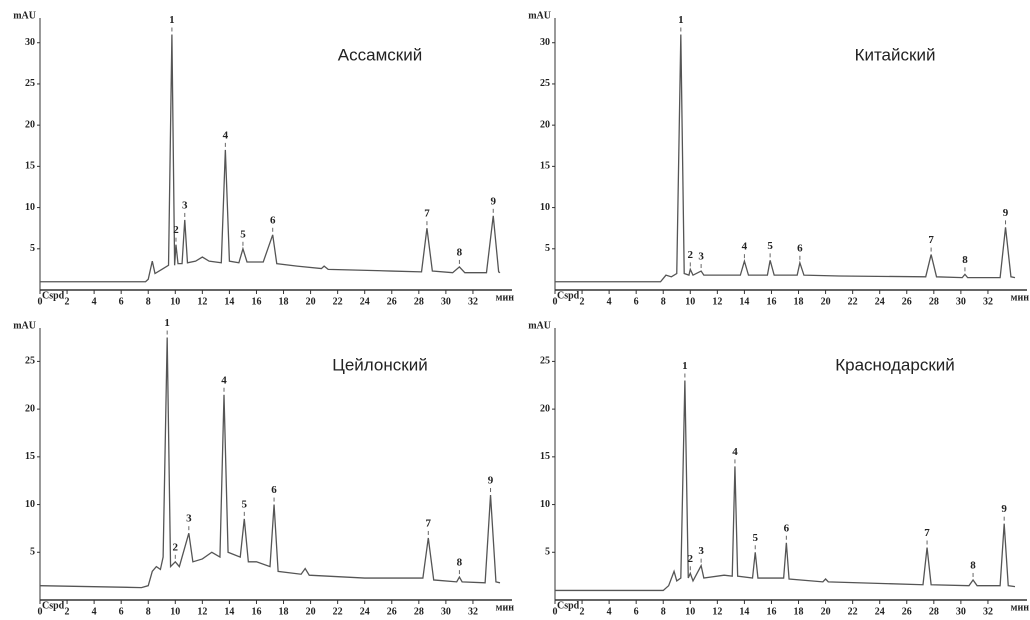 The height and width of the screenshot is (620, 1030). What do you see at coordinates (895, 54) in the screenshot?
I see `panel-title: Китайский` at bounding box center [895, 54].